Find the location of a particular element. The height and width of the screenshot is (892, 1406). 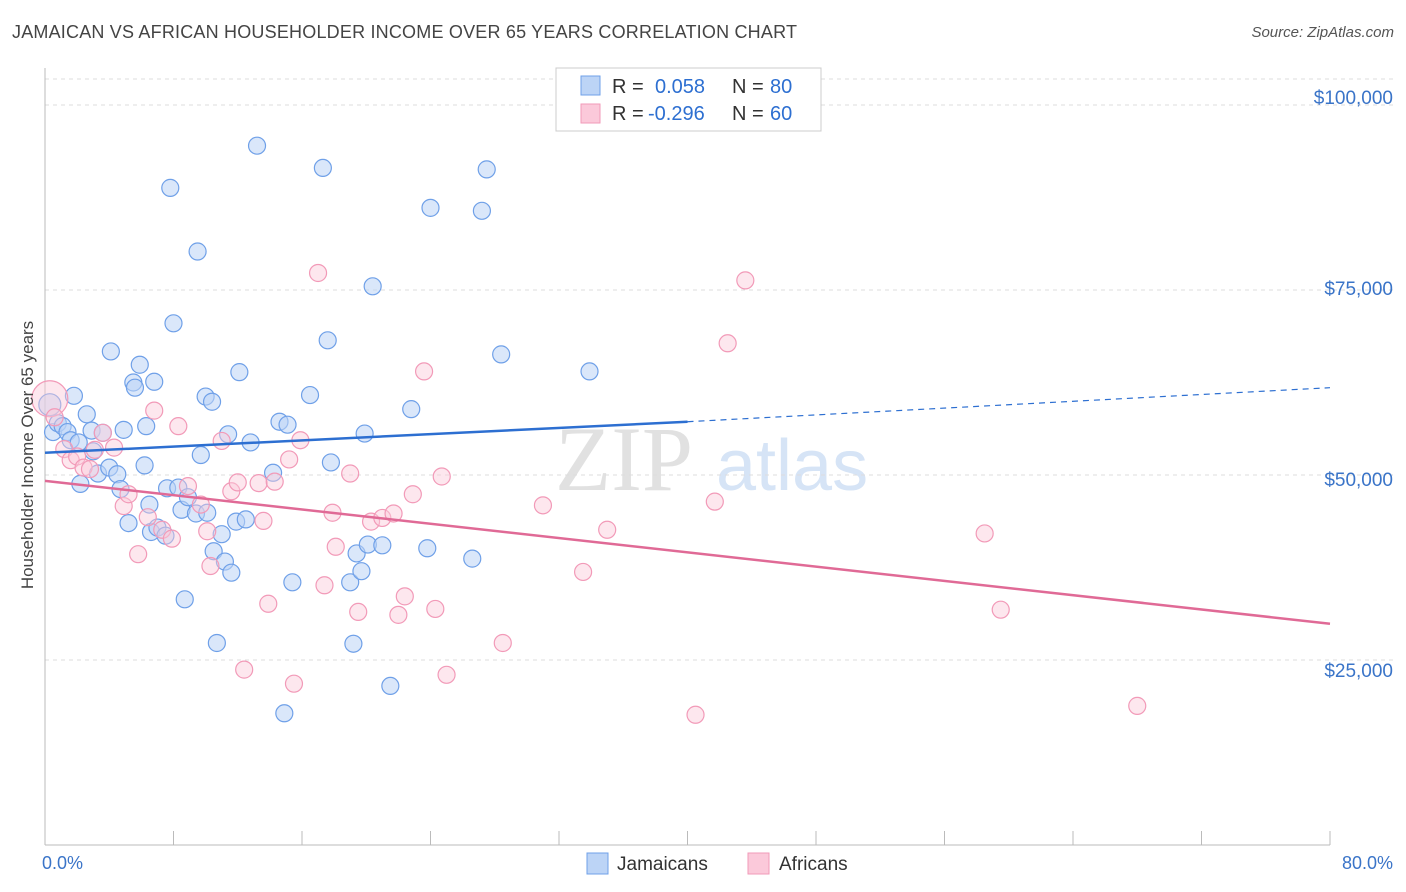

legend-r-label-jamaicans: R = is located at coordinates (628, 87).